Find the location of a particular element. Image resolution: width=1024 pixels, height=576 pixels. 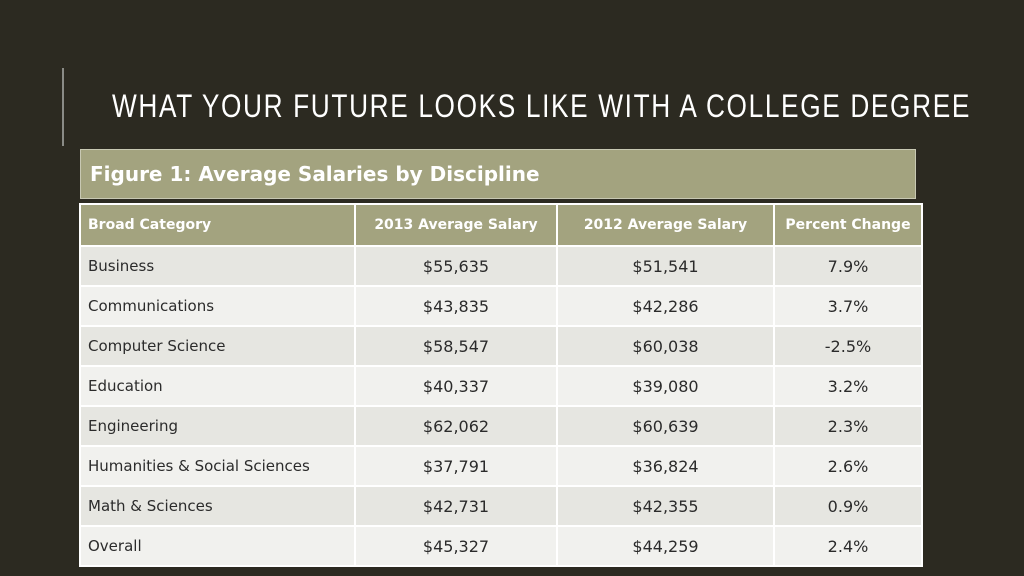

salary-2013-cell: $62,062 is located at coordinates (456, 426).